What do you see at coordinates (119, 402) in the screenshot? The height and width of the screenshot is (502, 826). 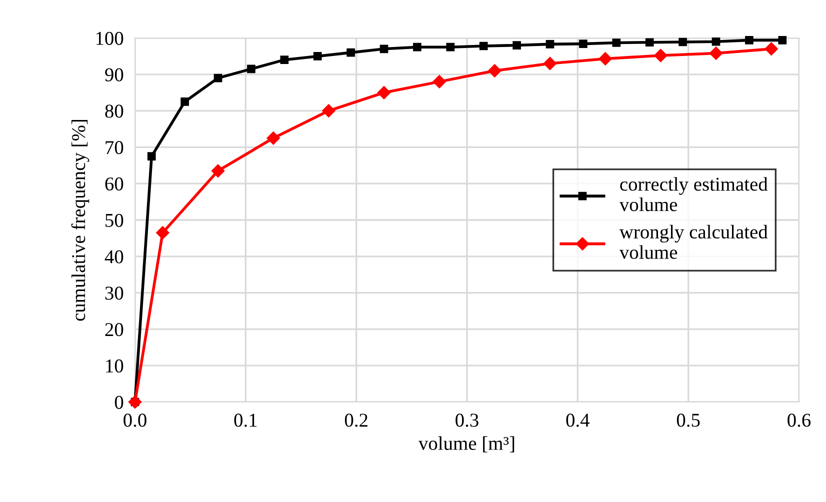 I see `y-tick-label: 0` at bounding box center [119, 402].